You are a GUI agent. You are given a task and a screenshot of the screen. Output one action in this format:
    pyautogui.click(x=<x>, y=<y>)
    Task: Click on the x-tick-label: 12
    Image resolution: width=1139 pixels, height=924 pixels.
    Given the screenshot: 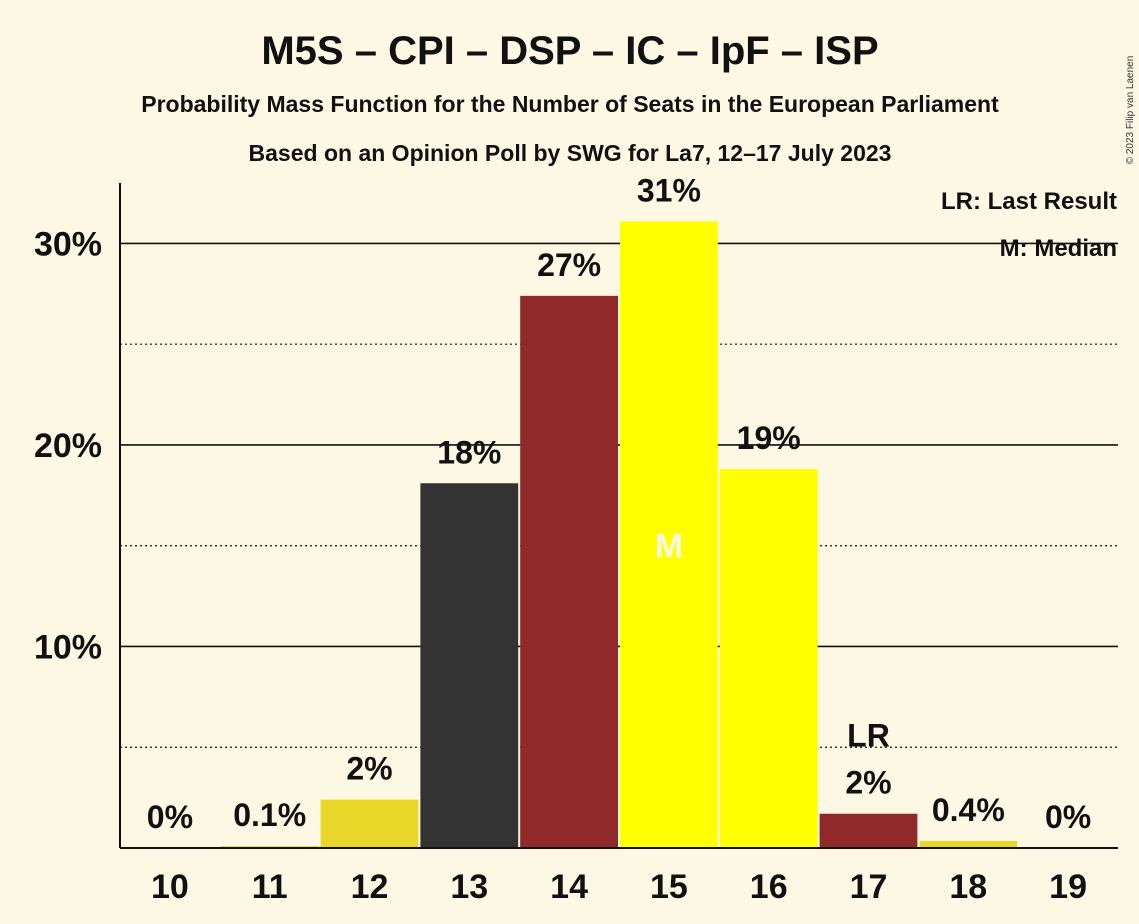 What is the action you would take?
    pyautogui.click(x=370, y=887)
    